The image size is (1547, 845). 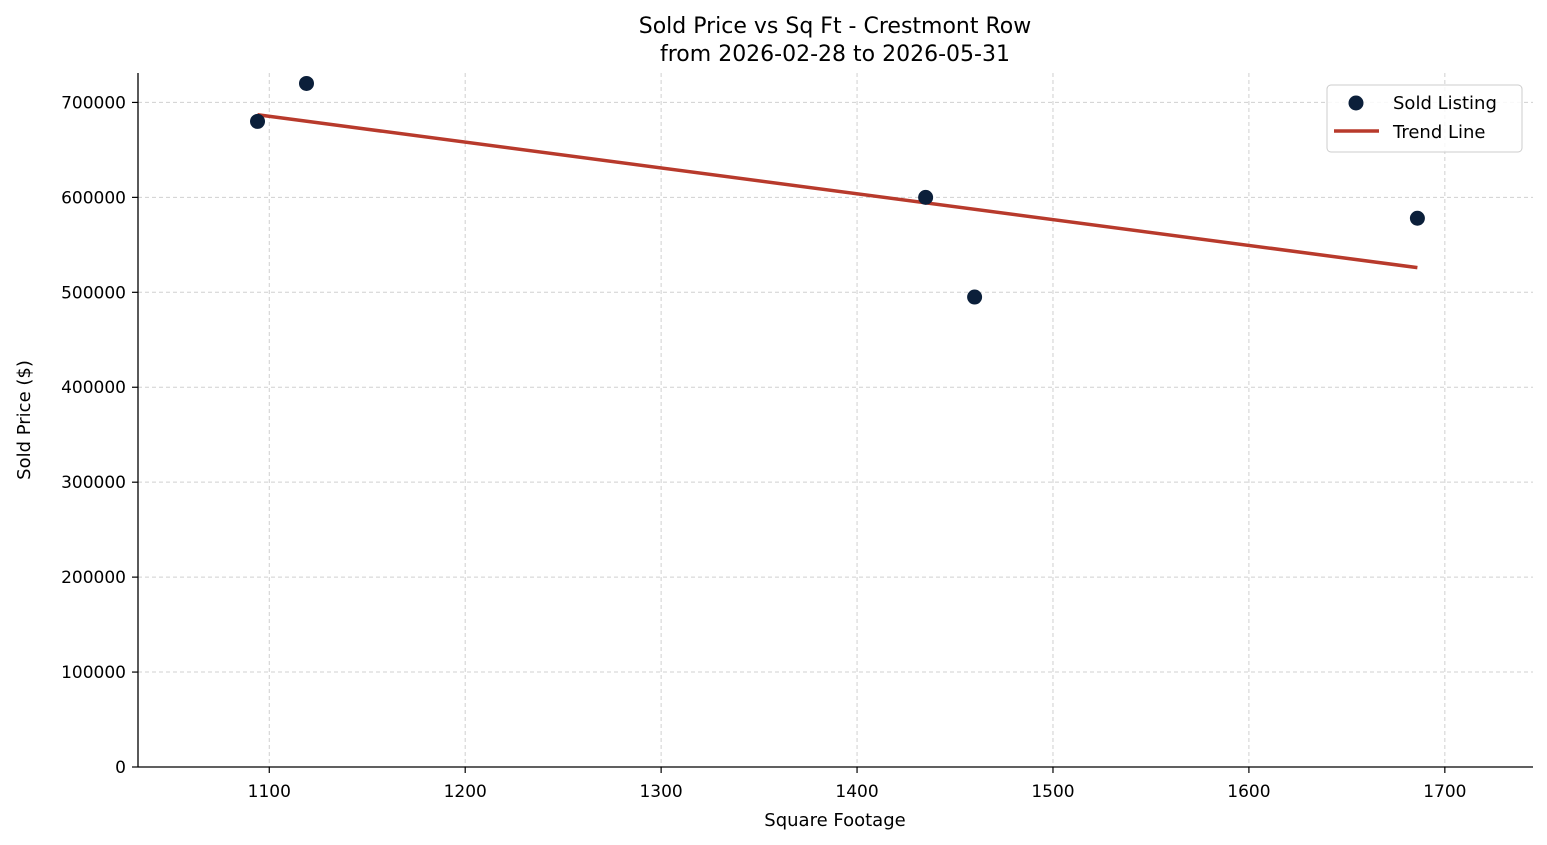 I want to click on legend-marker-sold-listing, so click(x=1356, y=103).